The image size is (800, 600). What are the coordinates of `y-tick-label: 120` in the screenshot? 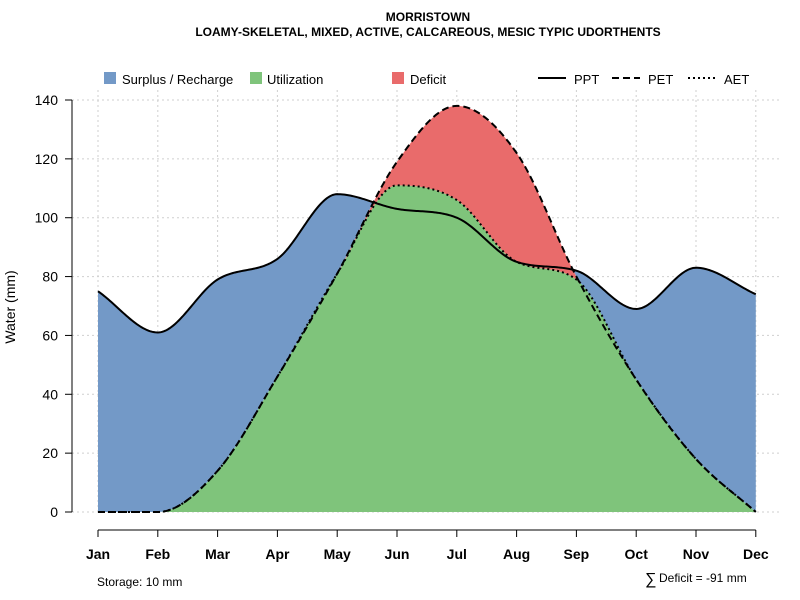 It's located at (47, 159).